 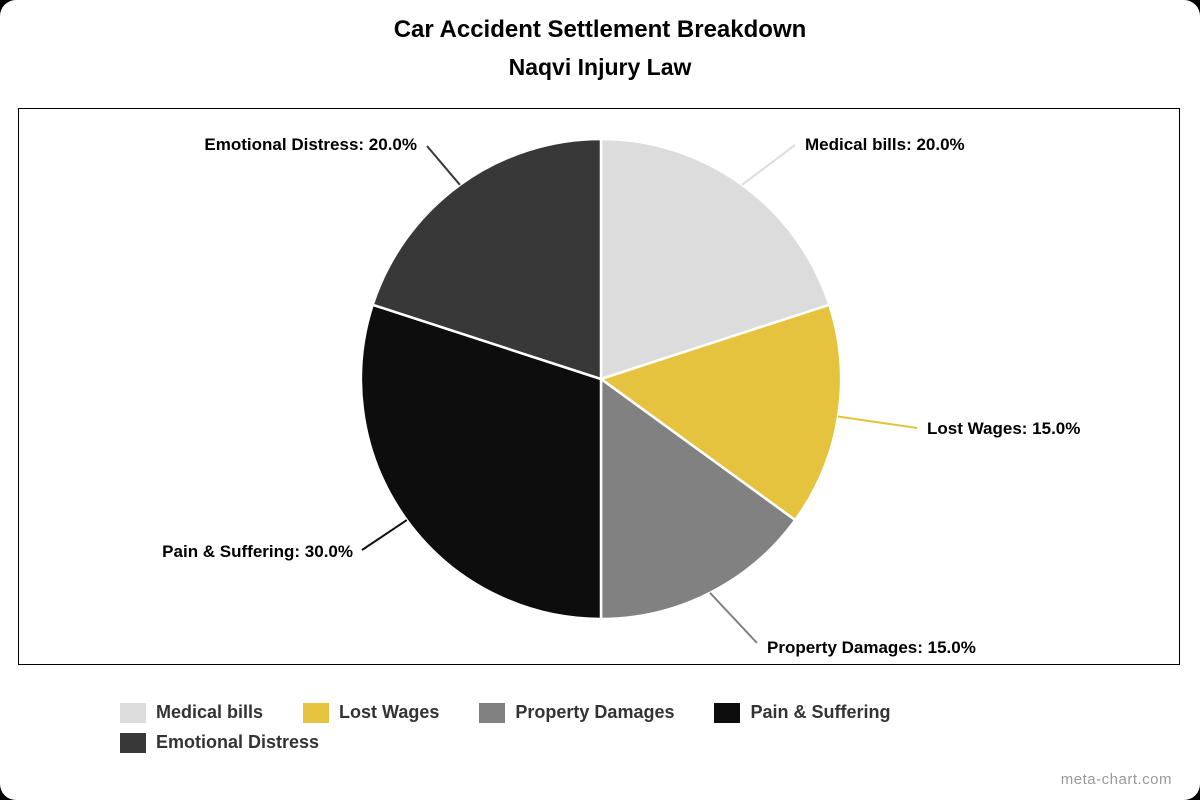 I want to click on legend-label: Pain & Suffering, so click(x=820, y=712).